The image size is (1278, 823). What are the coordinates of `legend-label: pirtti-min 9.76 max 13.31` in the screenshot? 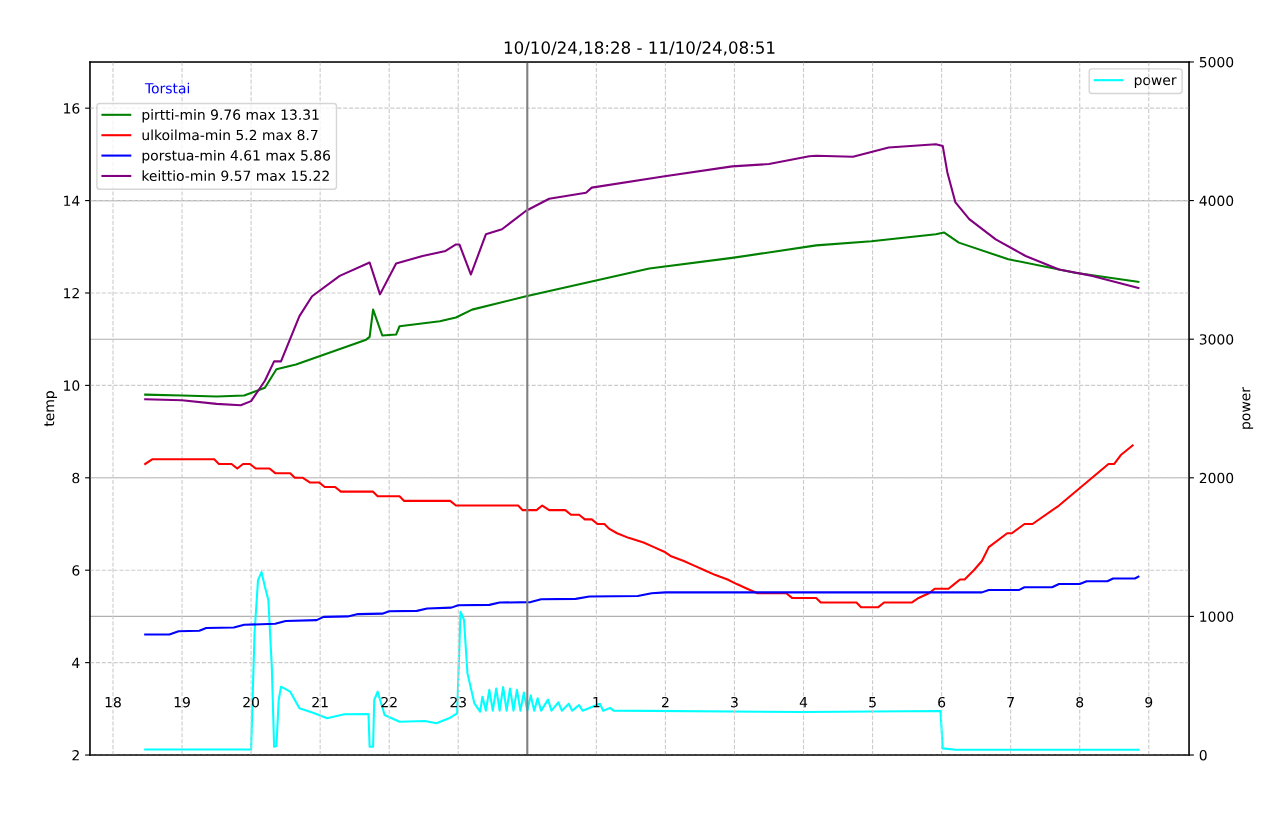 It's located at (230, 116).